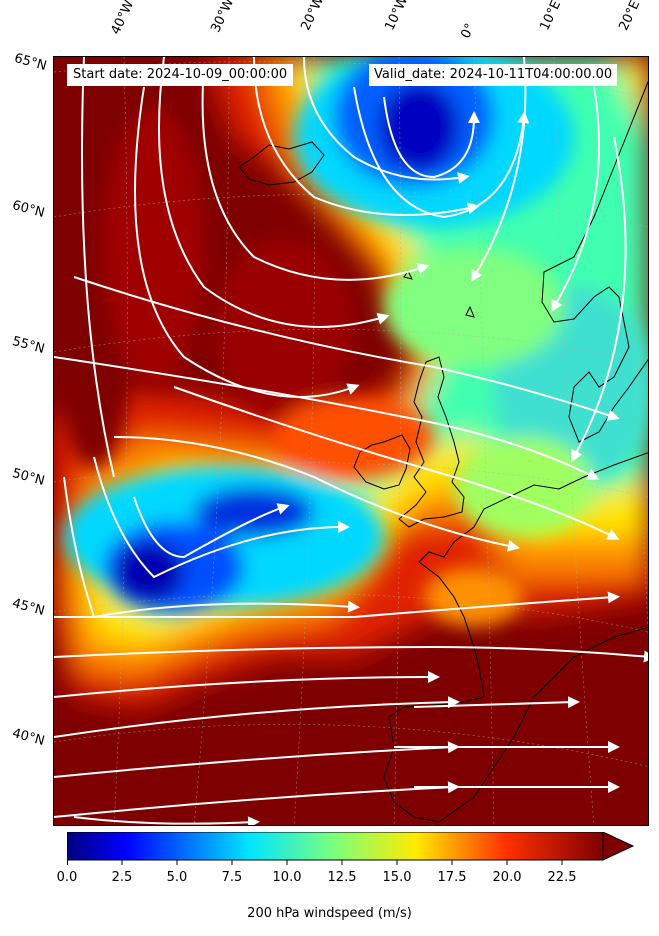 The width and height of the screenshot is (659, 936). Describe the element at coordinates (28, 345) in the screenshot. I see `lat-label-55n: 55°N` at that location.